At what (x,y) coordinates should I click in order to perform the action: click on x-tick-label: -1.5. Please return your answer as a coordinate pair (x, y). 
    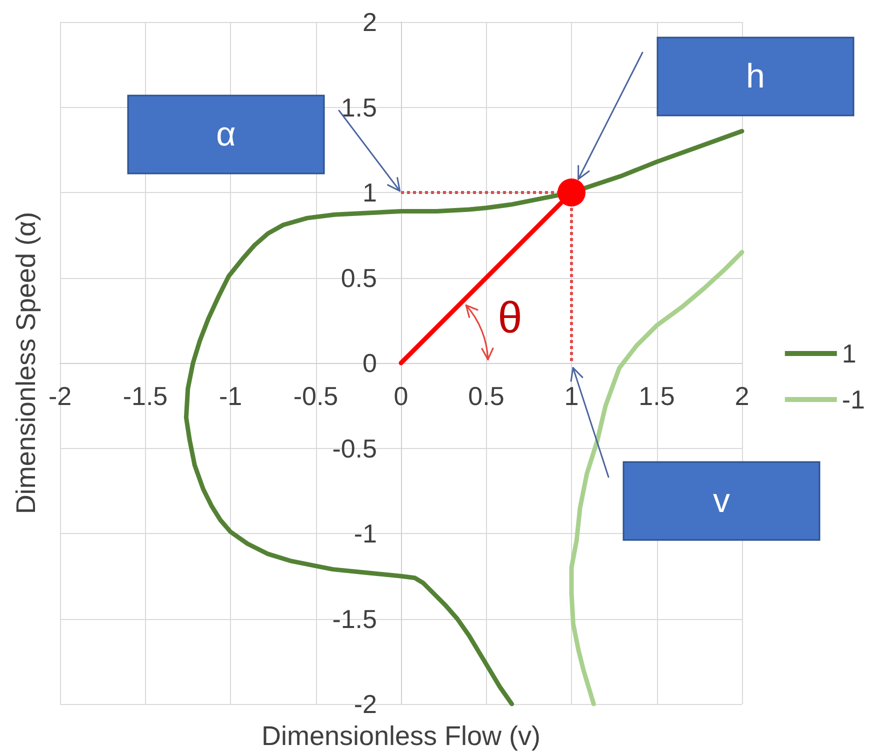
    Looking at the image, I should click on (145, 396).